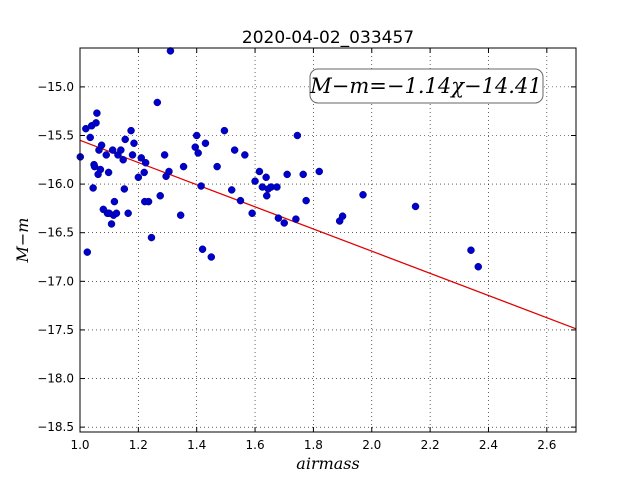 The height and width of the screenshot is (480, 640). I want to click on y-tick-label: −17.0, so click(55, 281).